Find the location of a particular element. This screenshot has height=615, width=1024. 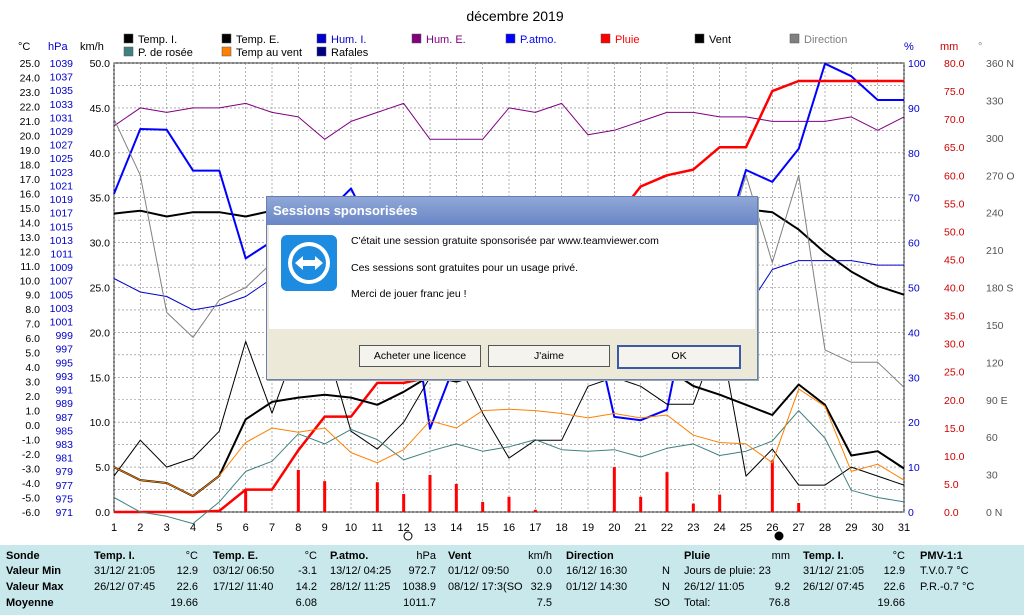

legend-label: Direction is located at coordinates (825, 40).